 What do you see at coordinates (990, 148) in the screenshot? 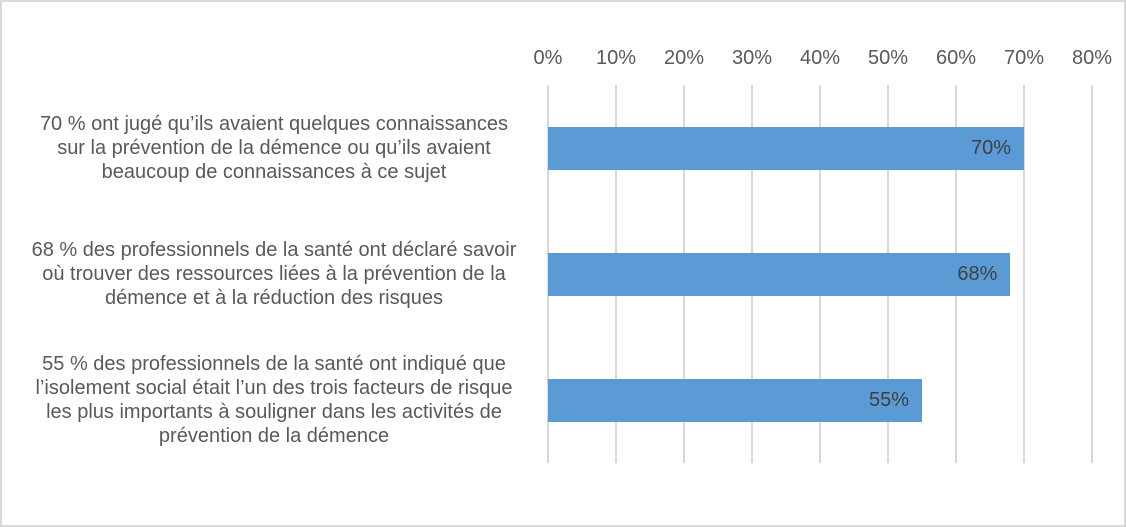
I see `bar-data-label: 70%` at bounding box center [990, 148].